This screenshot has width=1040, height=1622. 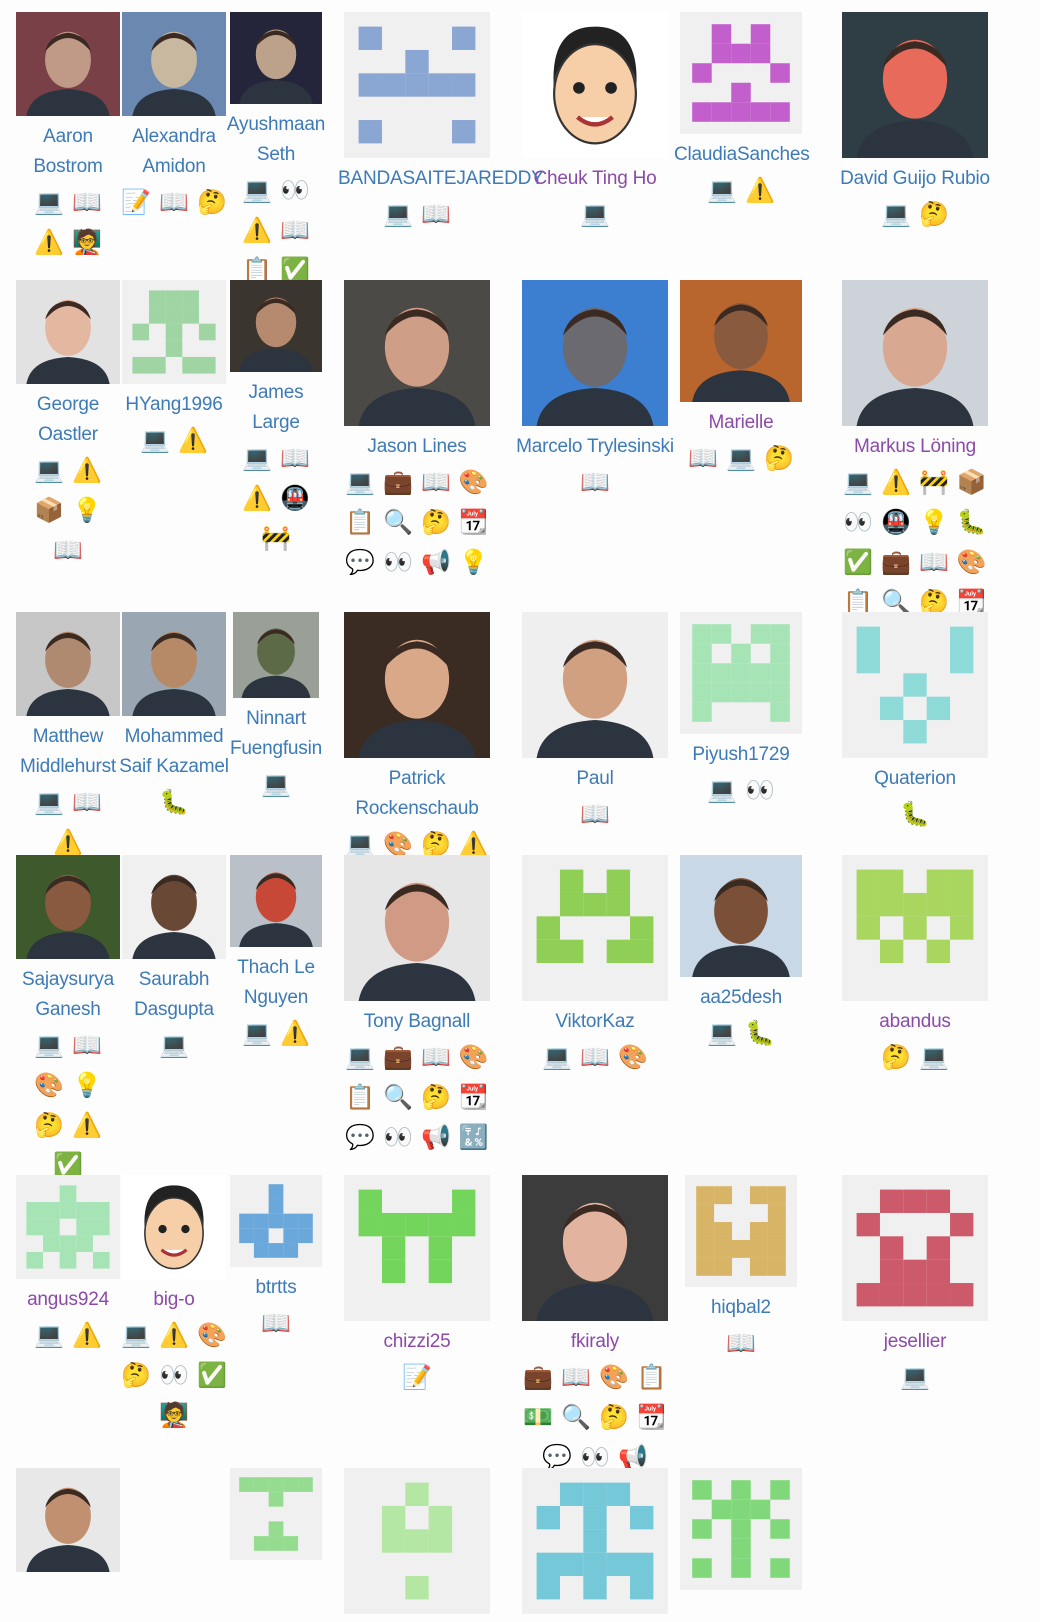 What do you see at coordinates (595, 1021) in the screenshot?
I see `contributor-name-link: ViktorKaz` at bounding box center [595, 1021].